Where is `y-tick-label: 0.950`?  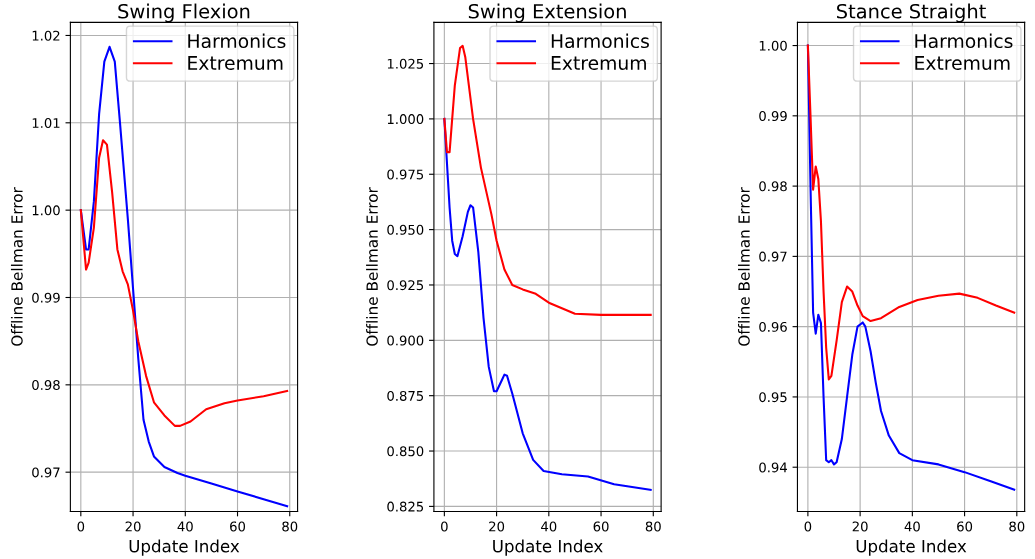
y-tick-label: 0.950 is located at coordinates (405, 229).